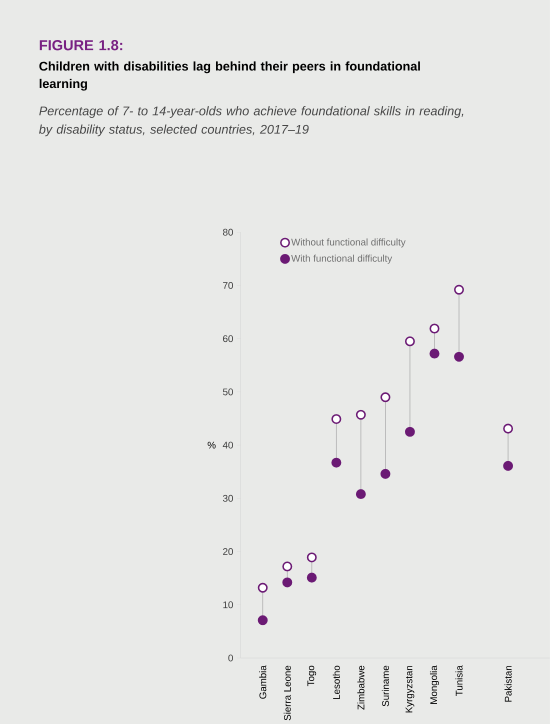 This screenshot has height=724, width=550. I want to click on legend-label: Without functional difficulty, so click(348, 243).